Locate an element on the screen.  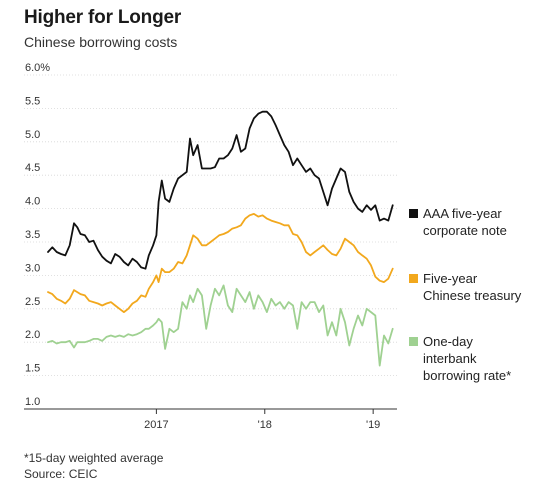
legend-item-treasury: Five-year Chinese treasury is located at coordinates (465, 287).